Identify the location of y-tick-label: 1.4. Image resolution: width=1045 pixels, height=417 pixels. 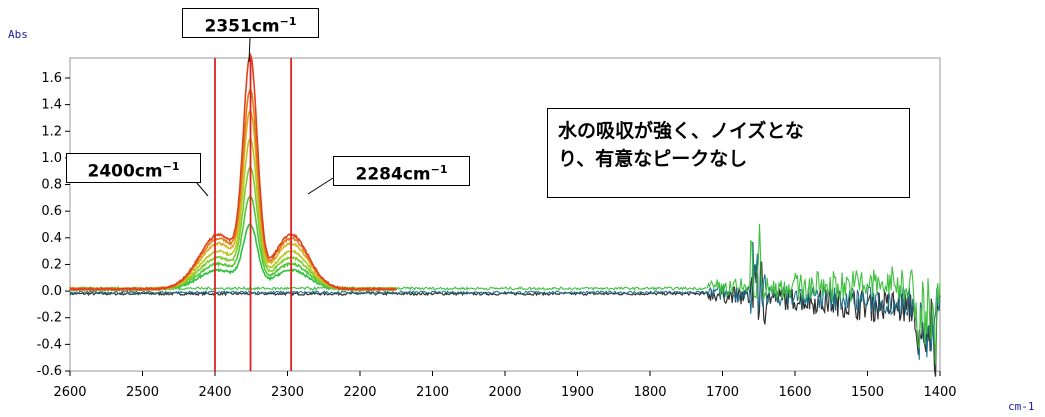
(51, 105).